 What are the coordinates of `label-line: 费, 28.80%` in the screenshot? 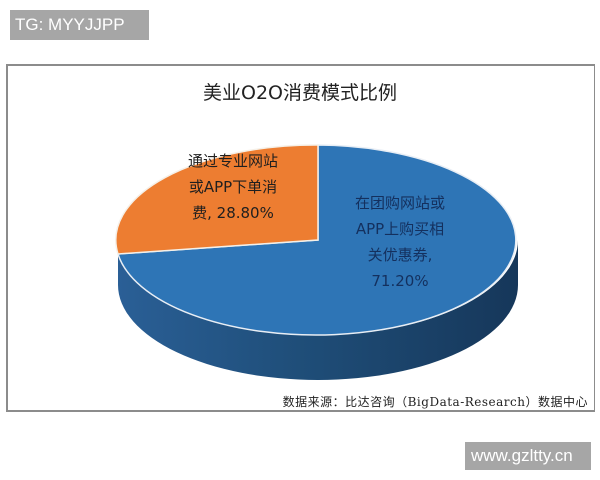 It's located at (233, 213).